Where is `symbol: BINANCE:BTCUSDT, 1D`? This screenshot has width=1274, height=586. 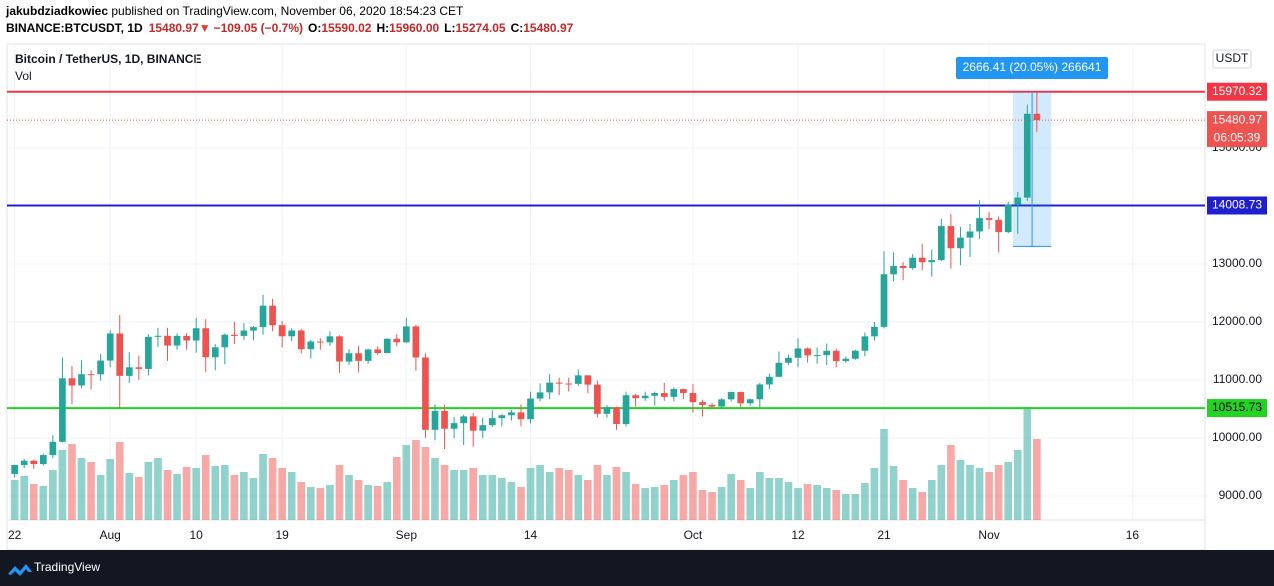
symbol: BINANCE:BTCUSDT, 1D is located at coordinates (74, 28).